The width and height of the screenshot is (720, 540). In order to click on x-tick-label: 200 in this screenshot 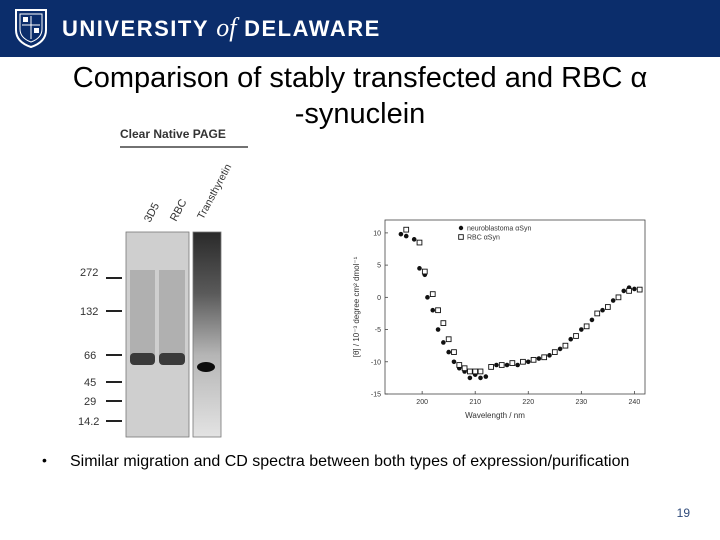, I will do `click(422, 402)`.